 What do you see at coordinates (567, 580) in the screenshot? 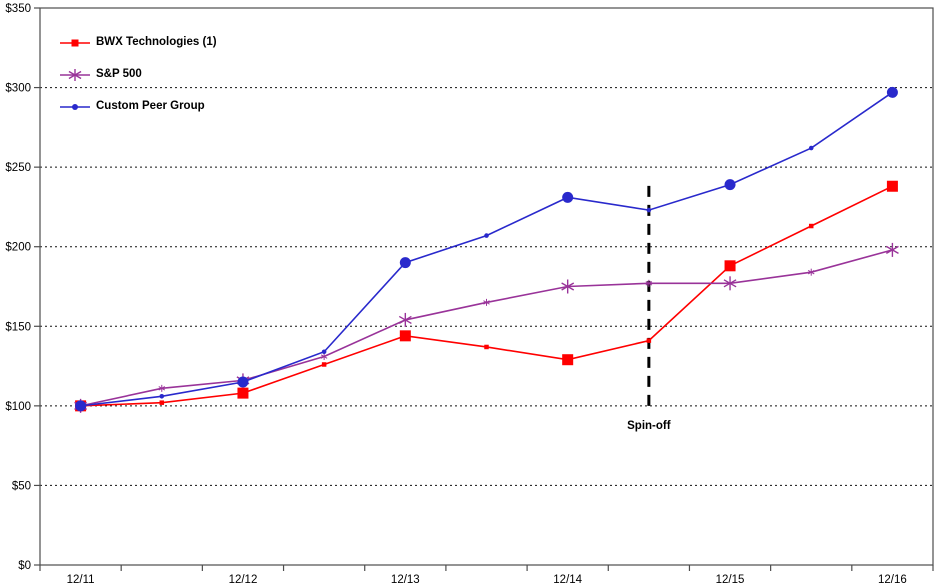
I see `x-tick-label-12-14: 12/14` at bounding box center [567, 580].